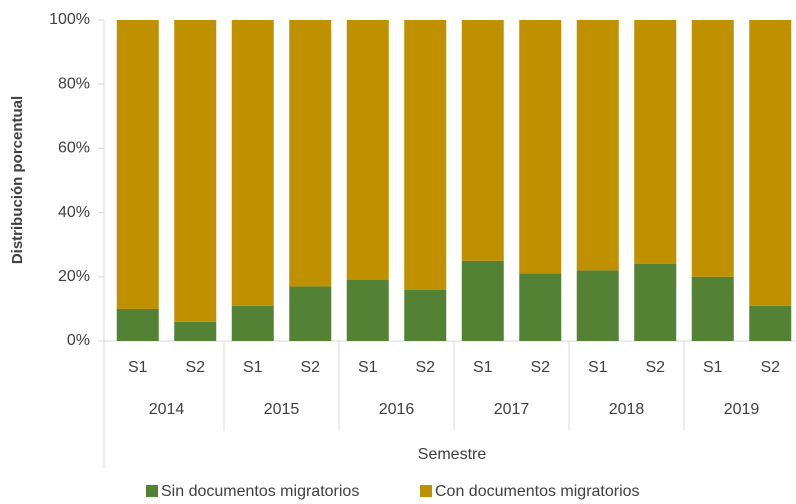  Describe the element at coordinates (74, 276) in the screenshot. I see `y-tick-label: 20%` at that location.